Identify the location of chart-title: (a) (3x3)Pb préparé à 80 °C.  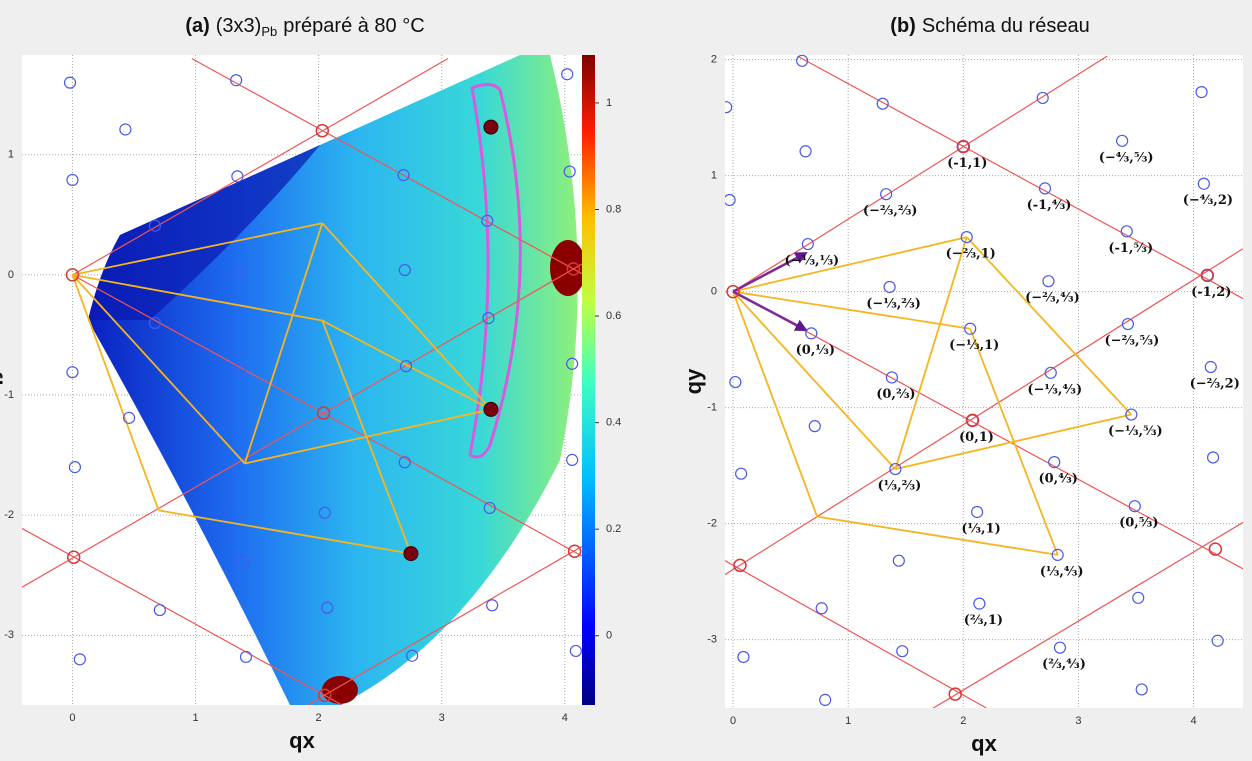
(304, 27).